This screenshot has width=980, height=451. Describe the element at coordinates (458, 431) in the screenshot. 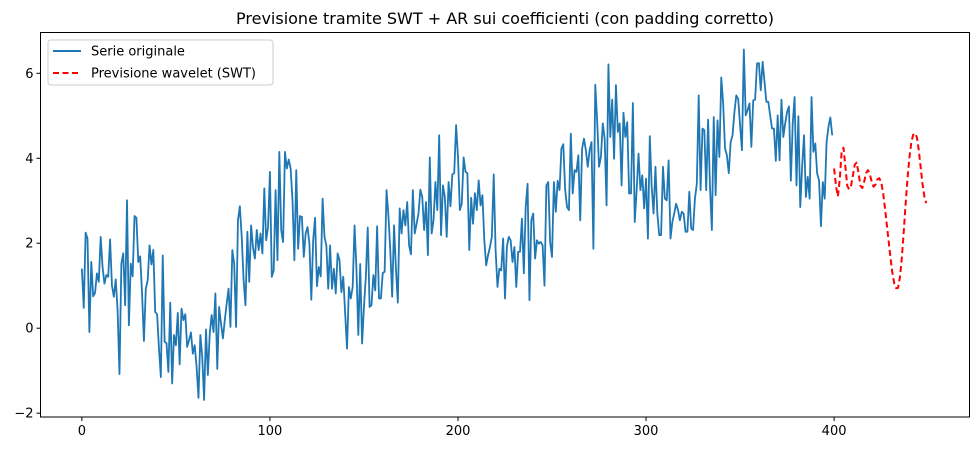

I see `x-tick-label: 200` at that location.